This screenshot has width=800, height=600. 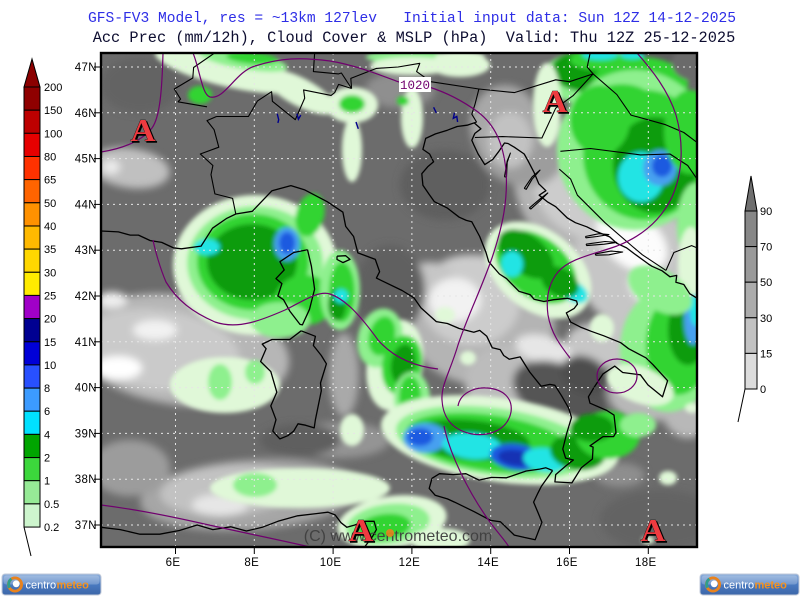 I want to click on svg-text: 44N, so click(x=86, y=205).